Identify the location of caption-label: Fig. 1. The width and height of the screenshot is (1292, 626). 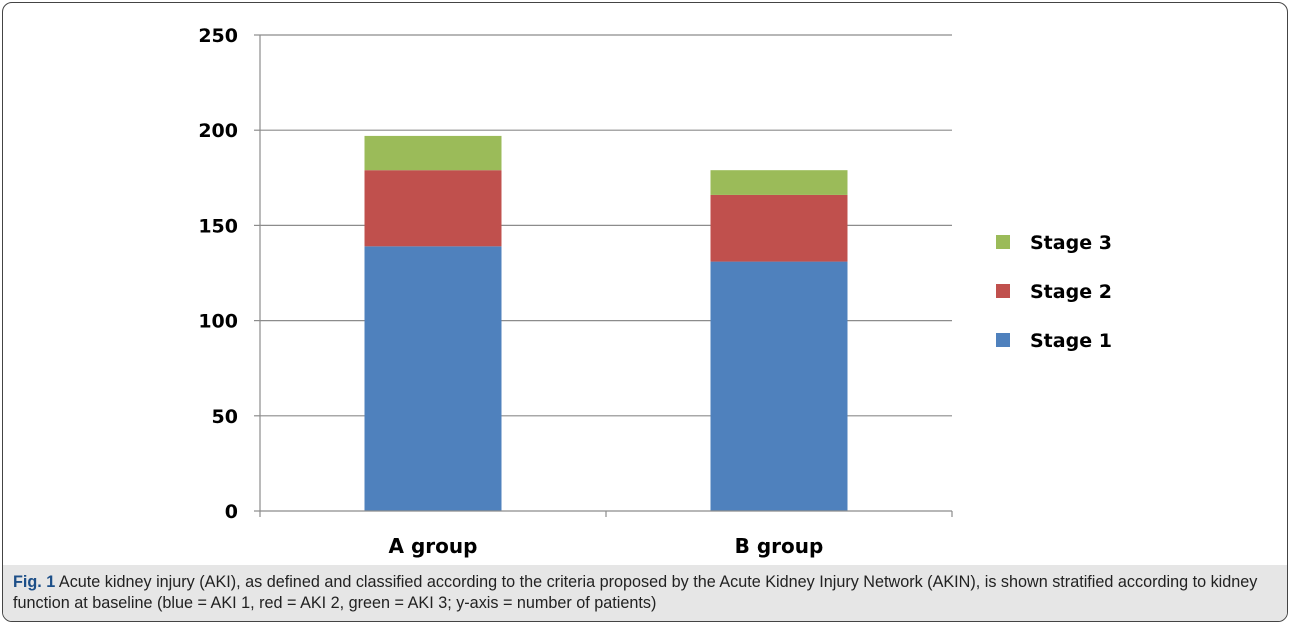
(34, 582).